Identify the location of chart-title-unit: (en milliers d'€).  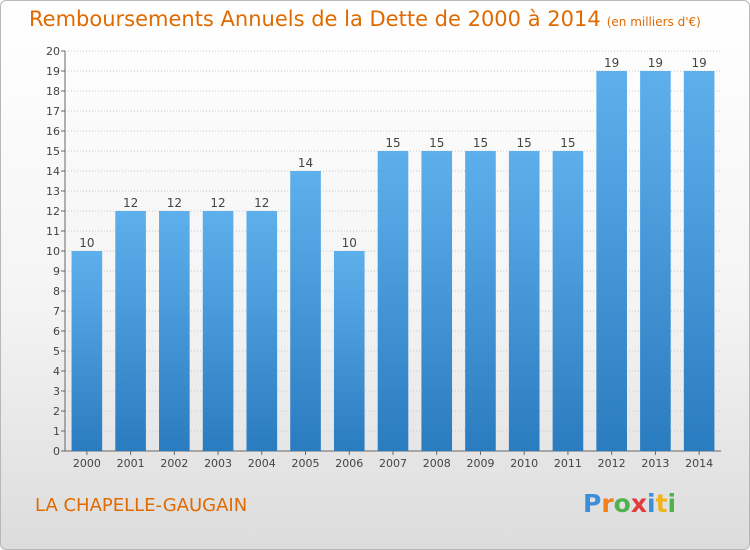
(653, 22).